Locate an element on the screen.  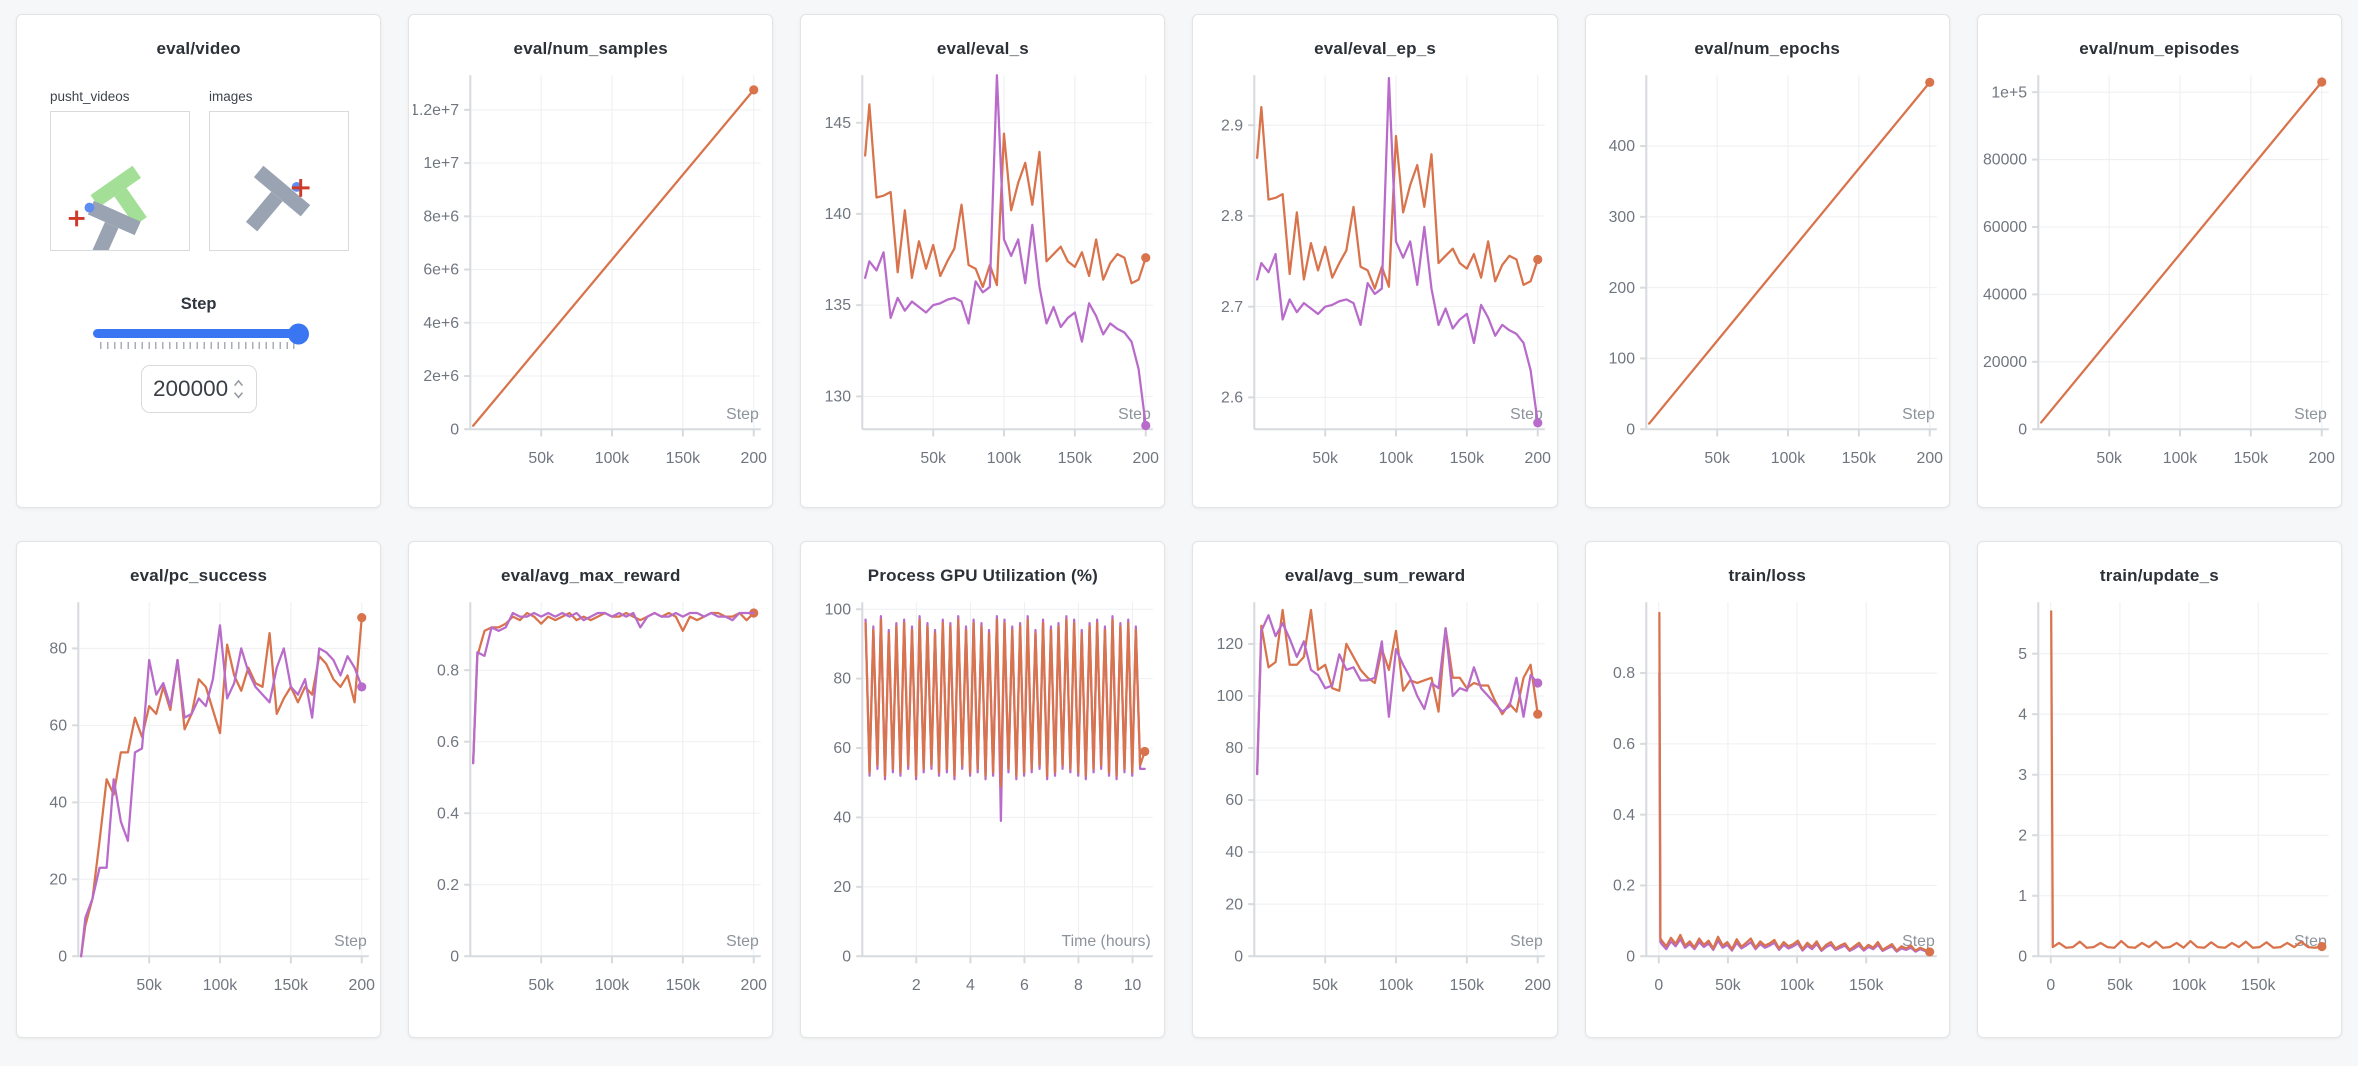
step-slider-label: Step is located at coordinates (198, 304).